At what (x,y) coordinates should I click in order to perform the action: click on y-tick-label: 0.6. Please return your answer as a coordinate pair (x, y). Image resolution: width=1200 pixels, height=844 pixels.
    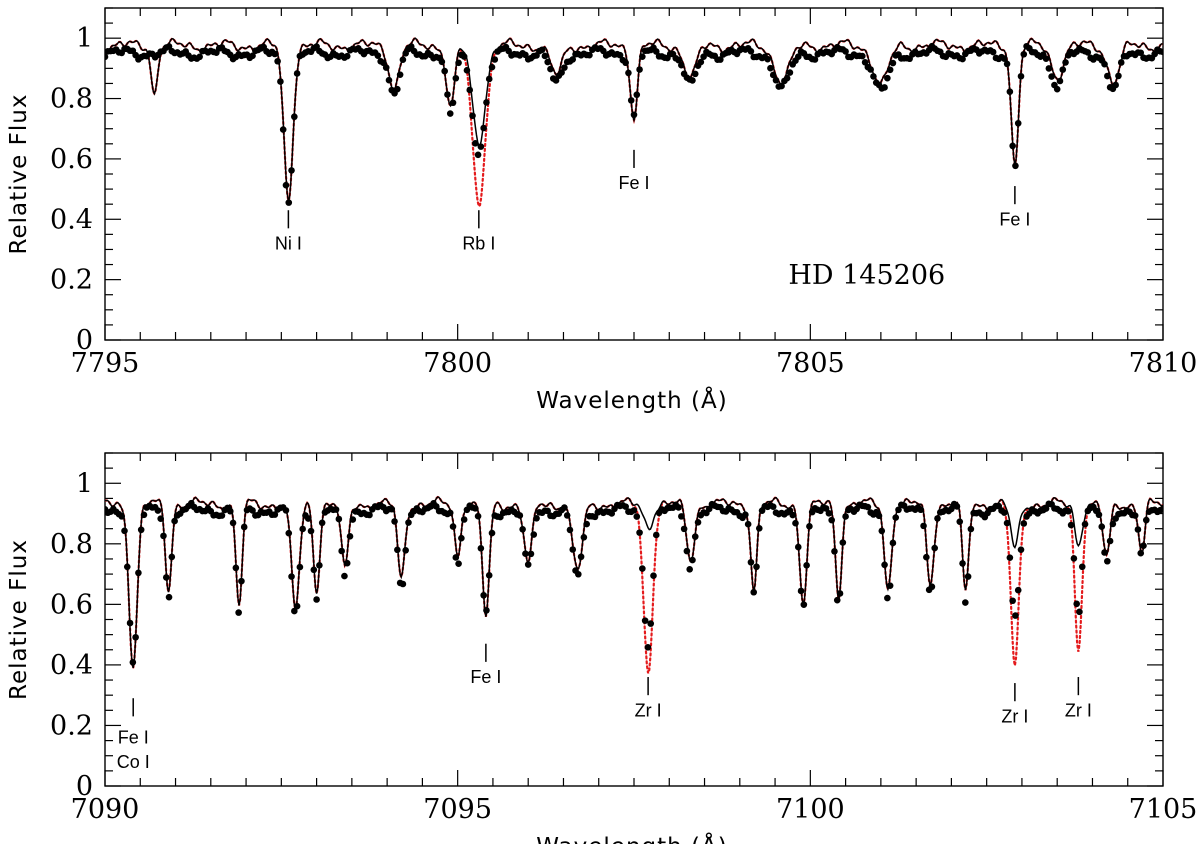
    Looking at the image, I should click on (71, 159).